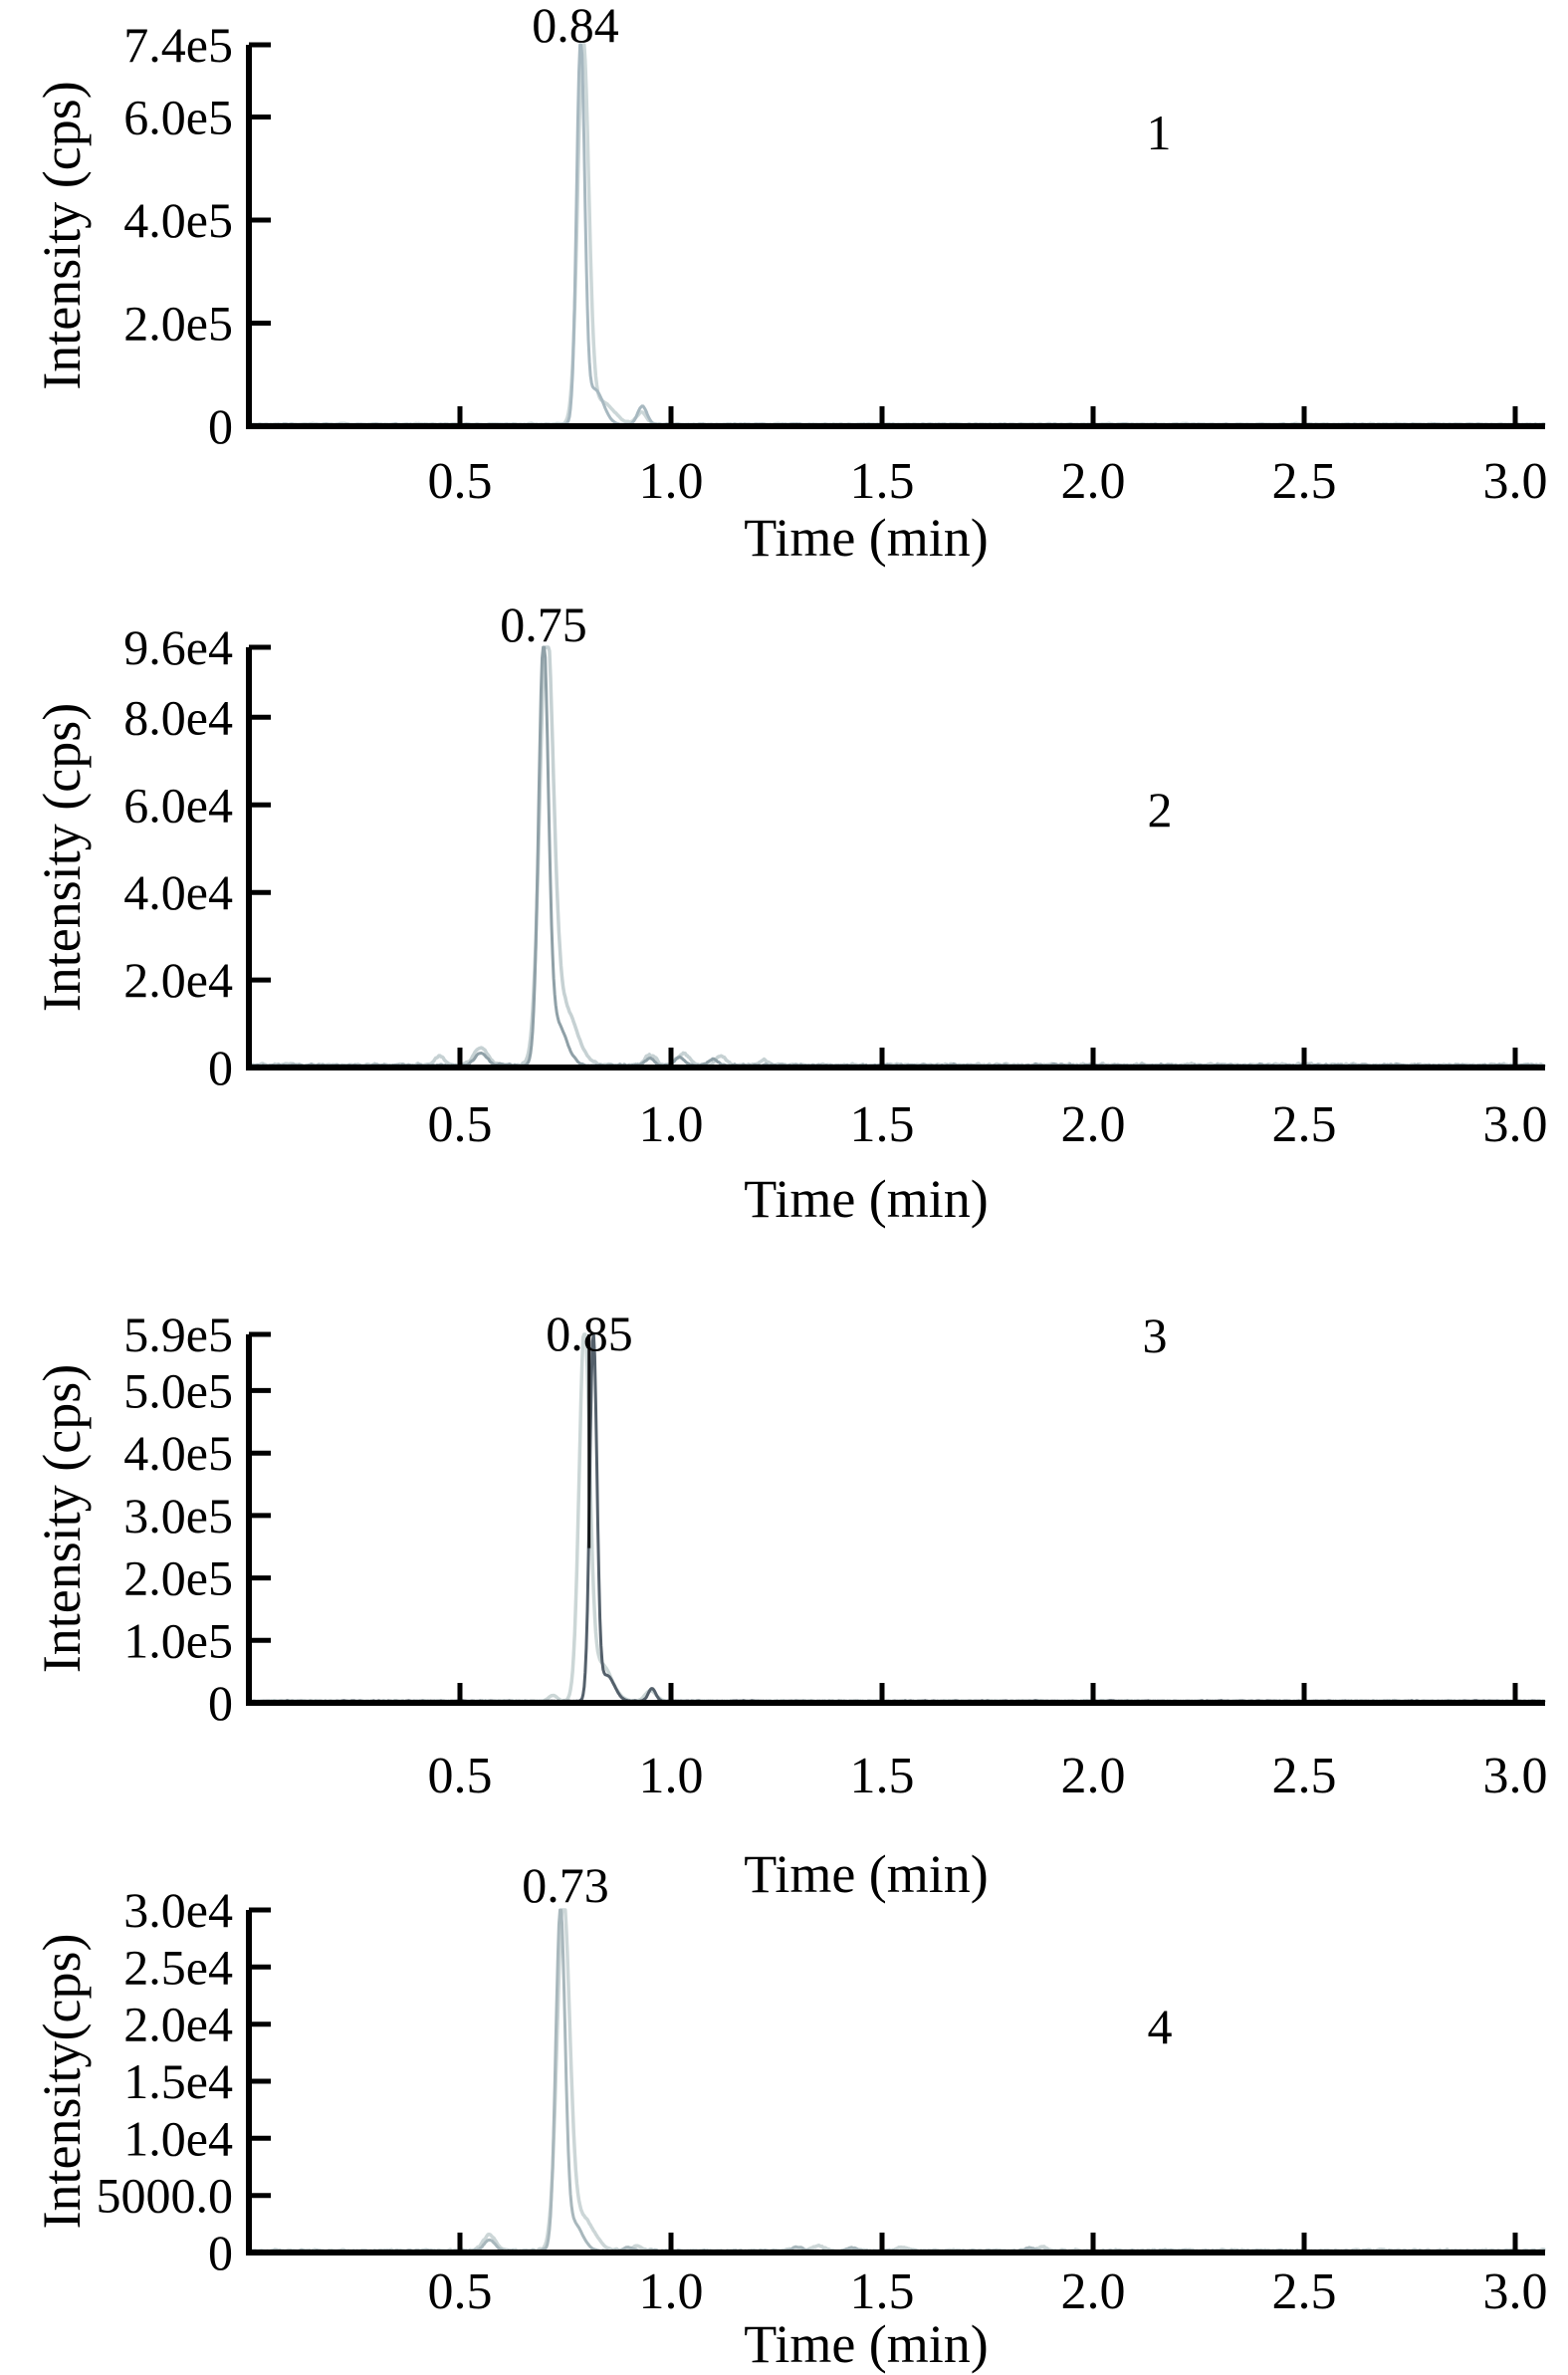 The height and width of the screenshot is (2375, 1568). What do you see at coordinates (178, 717) in the screenshot?
I see `y-tick-label: 8.0e4` at bounding box center [178, 717].